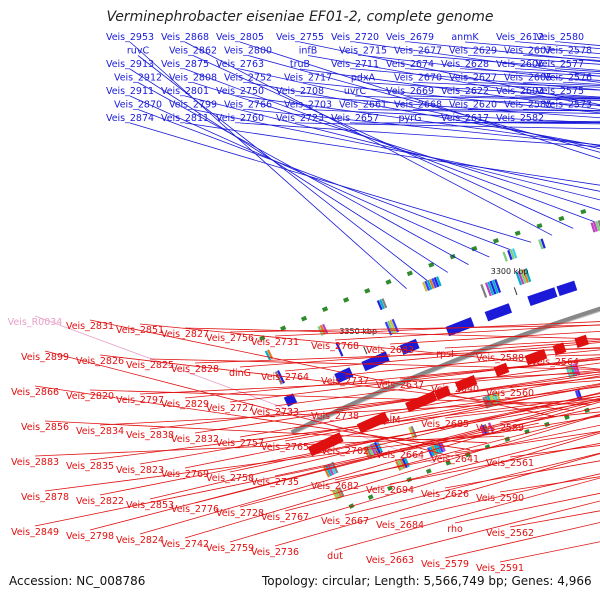 Image resolution: width=600 pixels, height=600 pixels. Describe the element at coordinates (465, 118) in the screenshot. I see `forward-gene-label: Veis_2617` at that location.